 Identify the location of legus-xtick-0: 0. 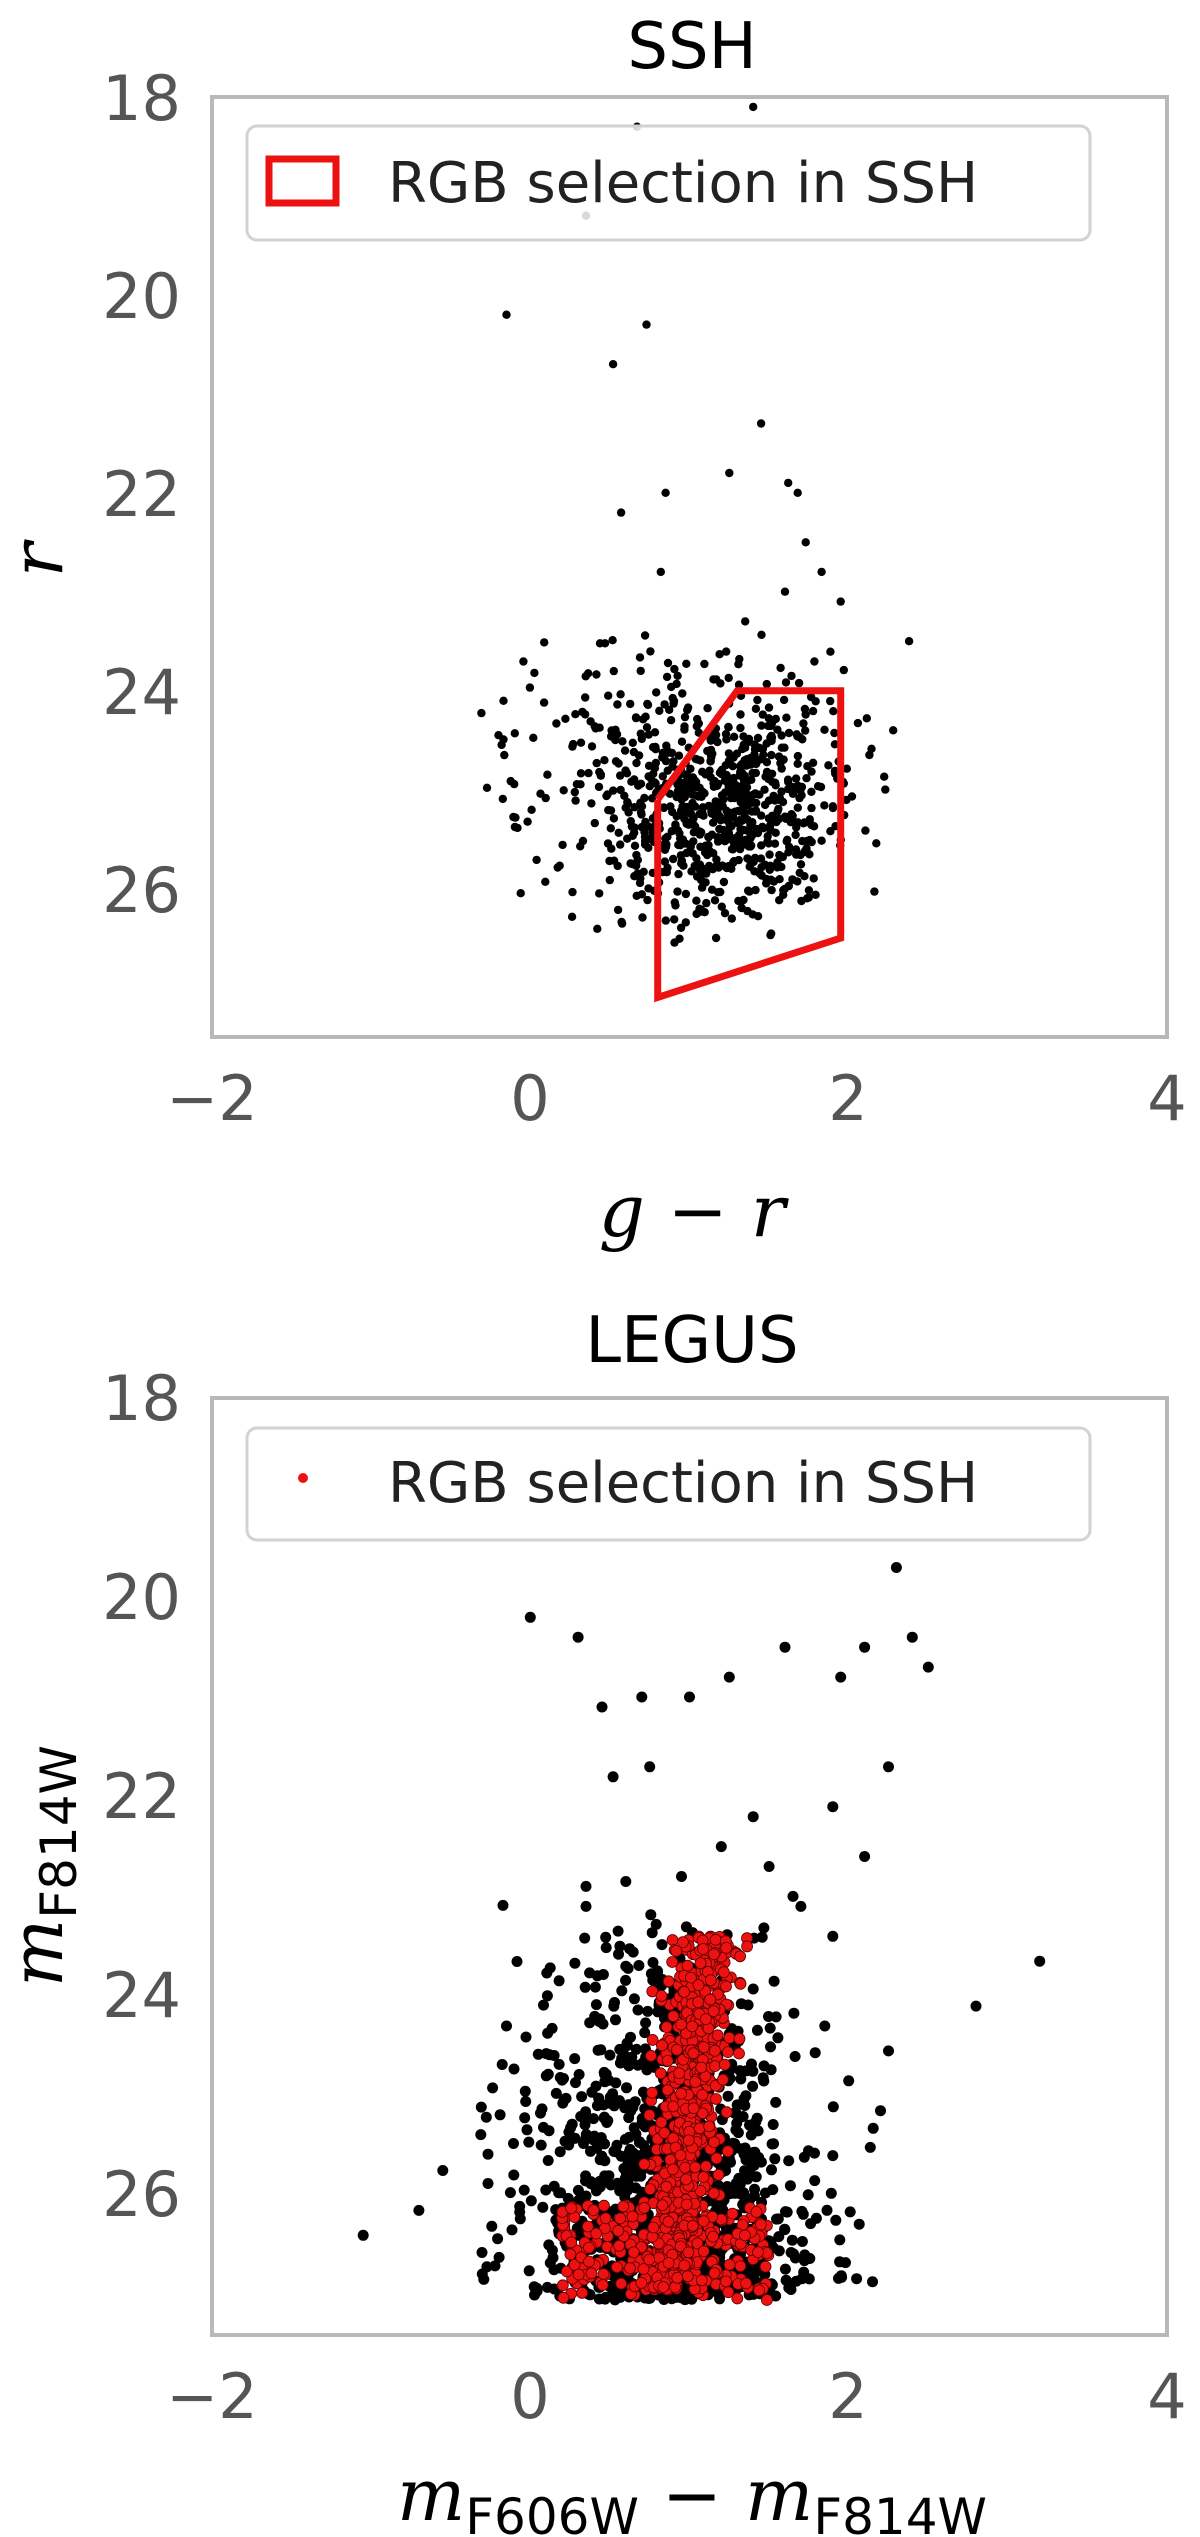
(529, 2396).